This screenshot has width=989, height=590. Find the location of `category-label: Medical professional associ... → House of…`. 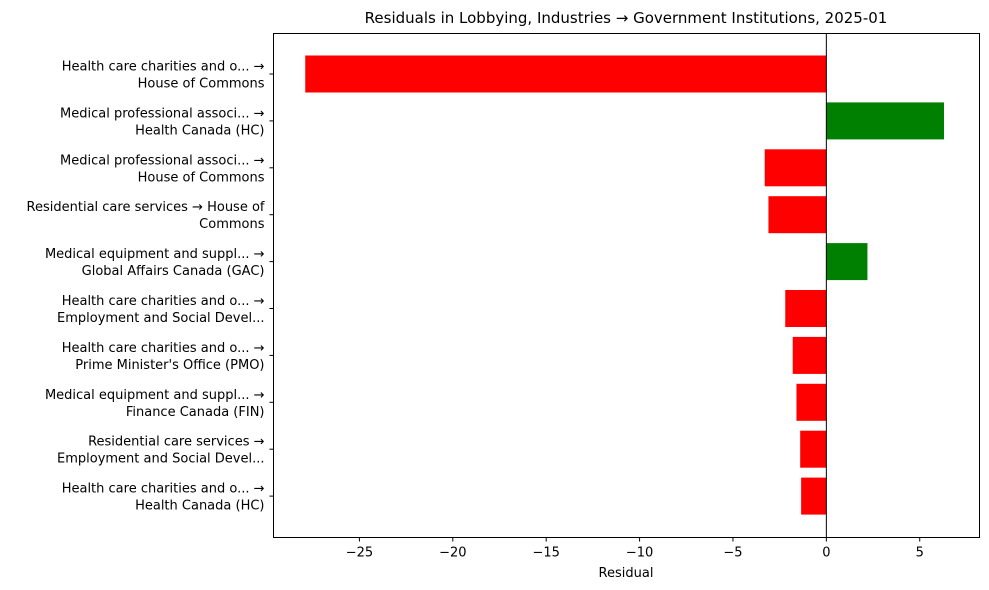

category-label: Medical professional associ... → House of… is located at coordinates (162, 169).